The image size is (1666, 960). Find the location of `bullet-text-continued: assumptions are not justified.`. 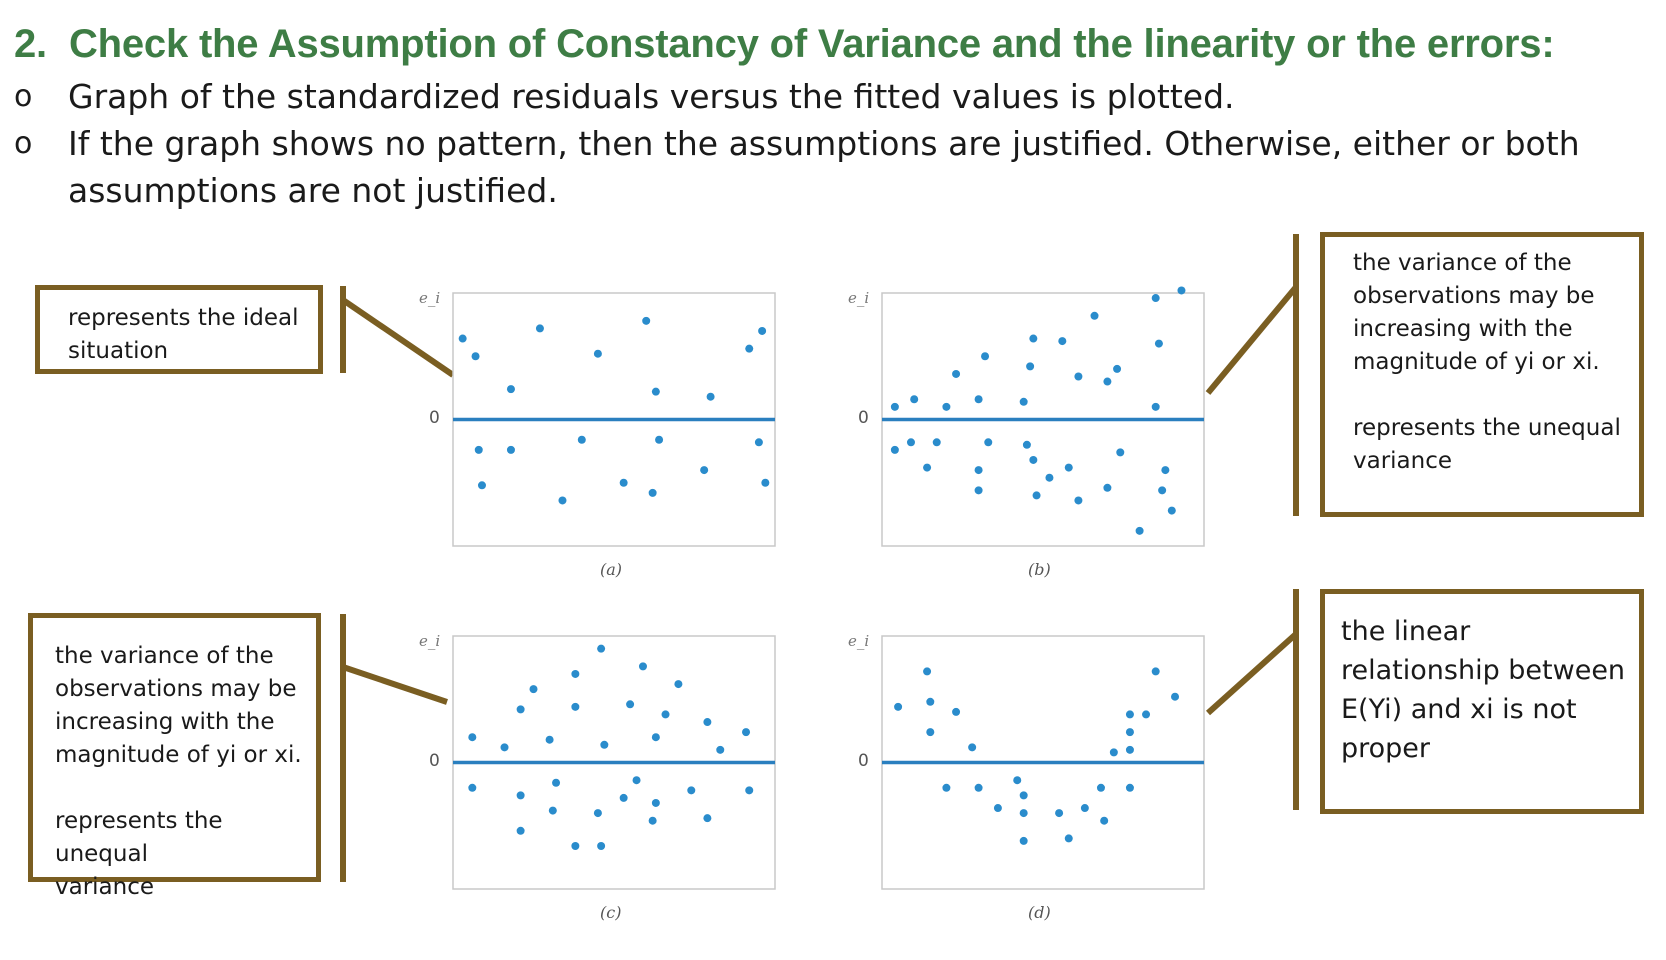

bullet-text-continued: assumptions are not justified. is located at coordinates (313, 190).